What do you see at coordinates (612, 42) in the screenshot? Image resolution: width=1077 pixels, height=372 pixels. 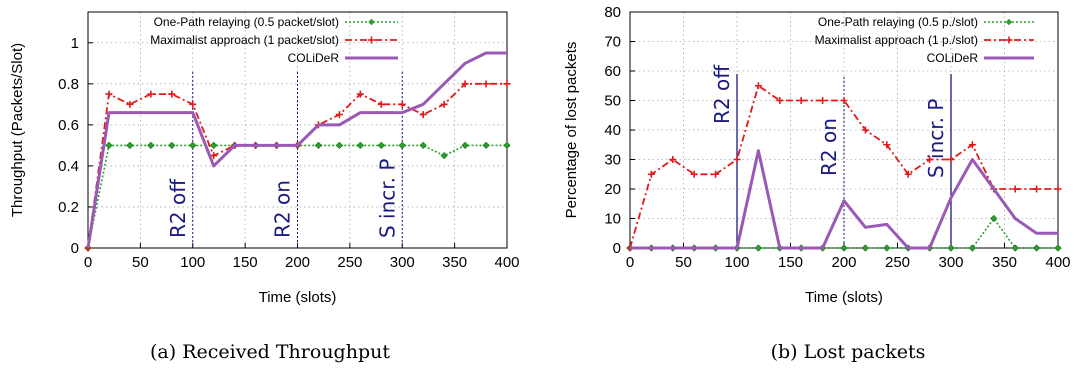 I see `y-tick-label: 70` at bounding box center [612, 42].